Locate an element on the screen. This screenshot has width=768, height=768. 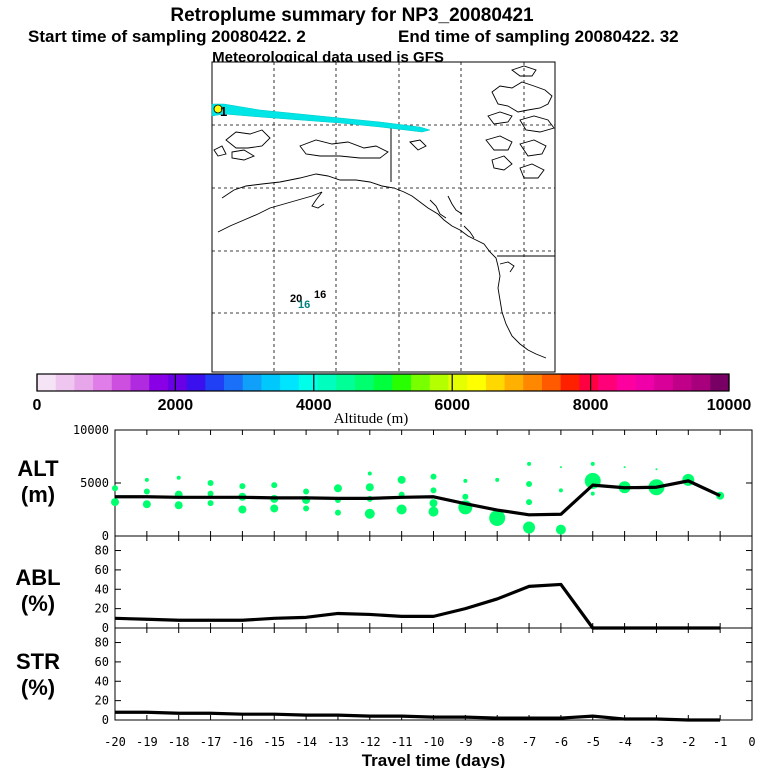
panel-frame is located at coordinates (433, 582).